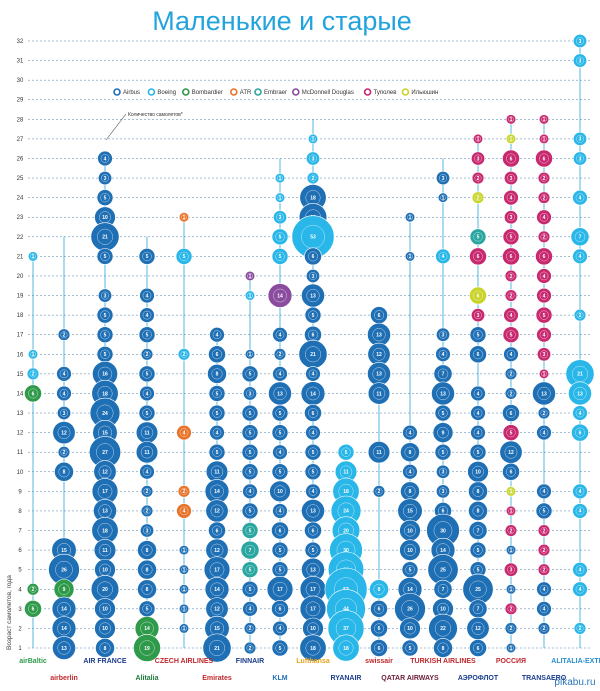  I want to click on y-tick-label: 24, so click(20, 199).